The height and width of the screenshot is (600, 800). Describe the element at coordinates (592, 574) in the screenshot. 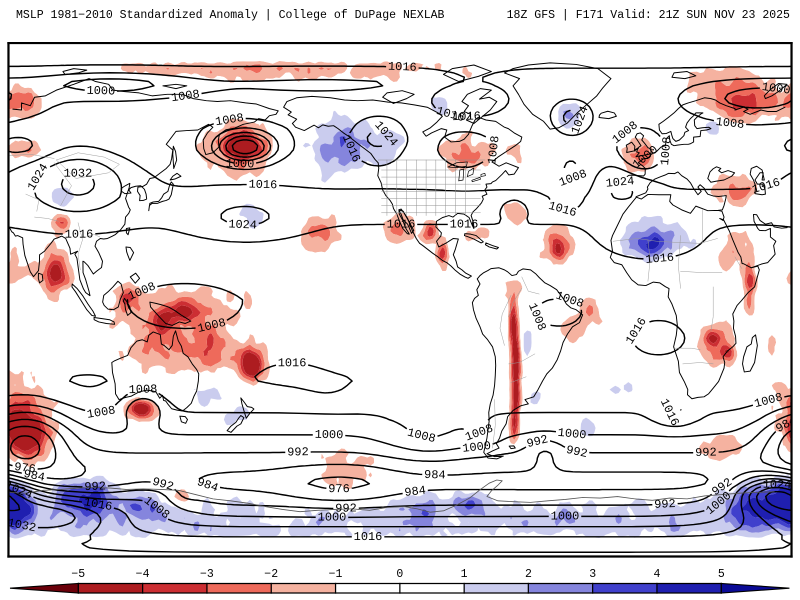

I see `svg-text: 3` at that location.